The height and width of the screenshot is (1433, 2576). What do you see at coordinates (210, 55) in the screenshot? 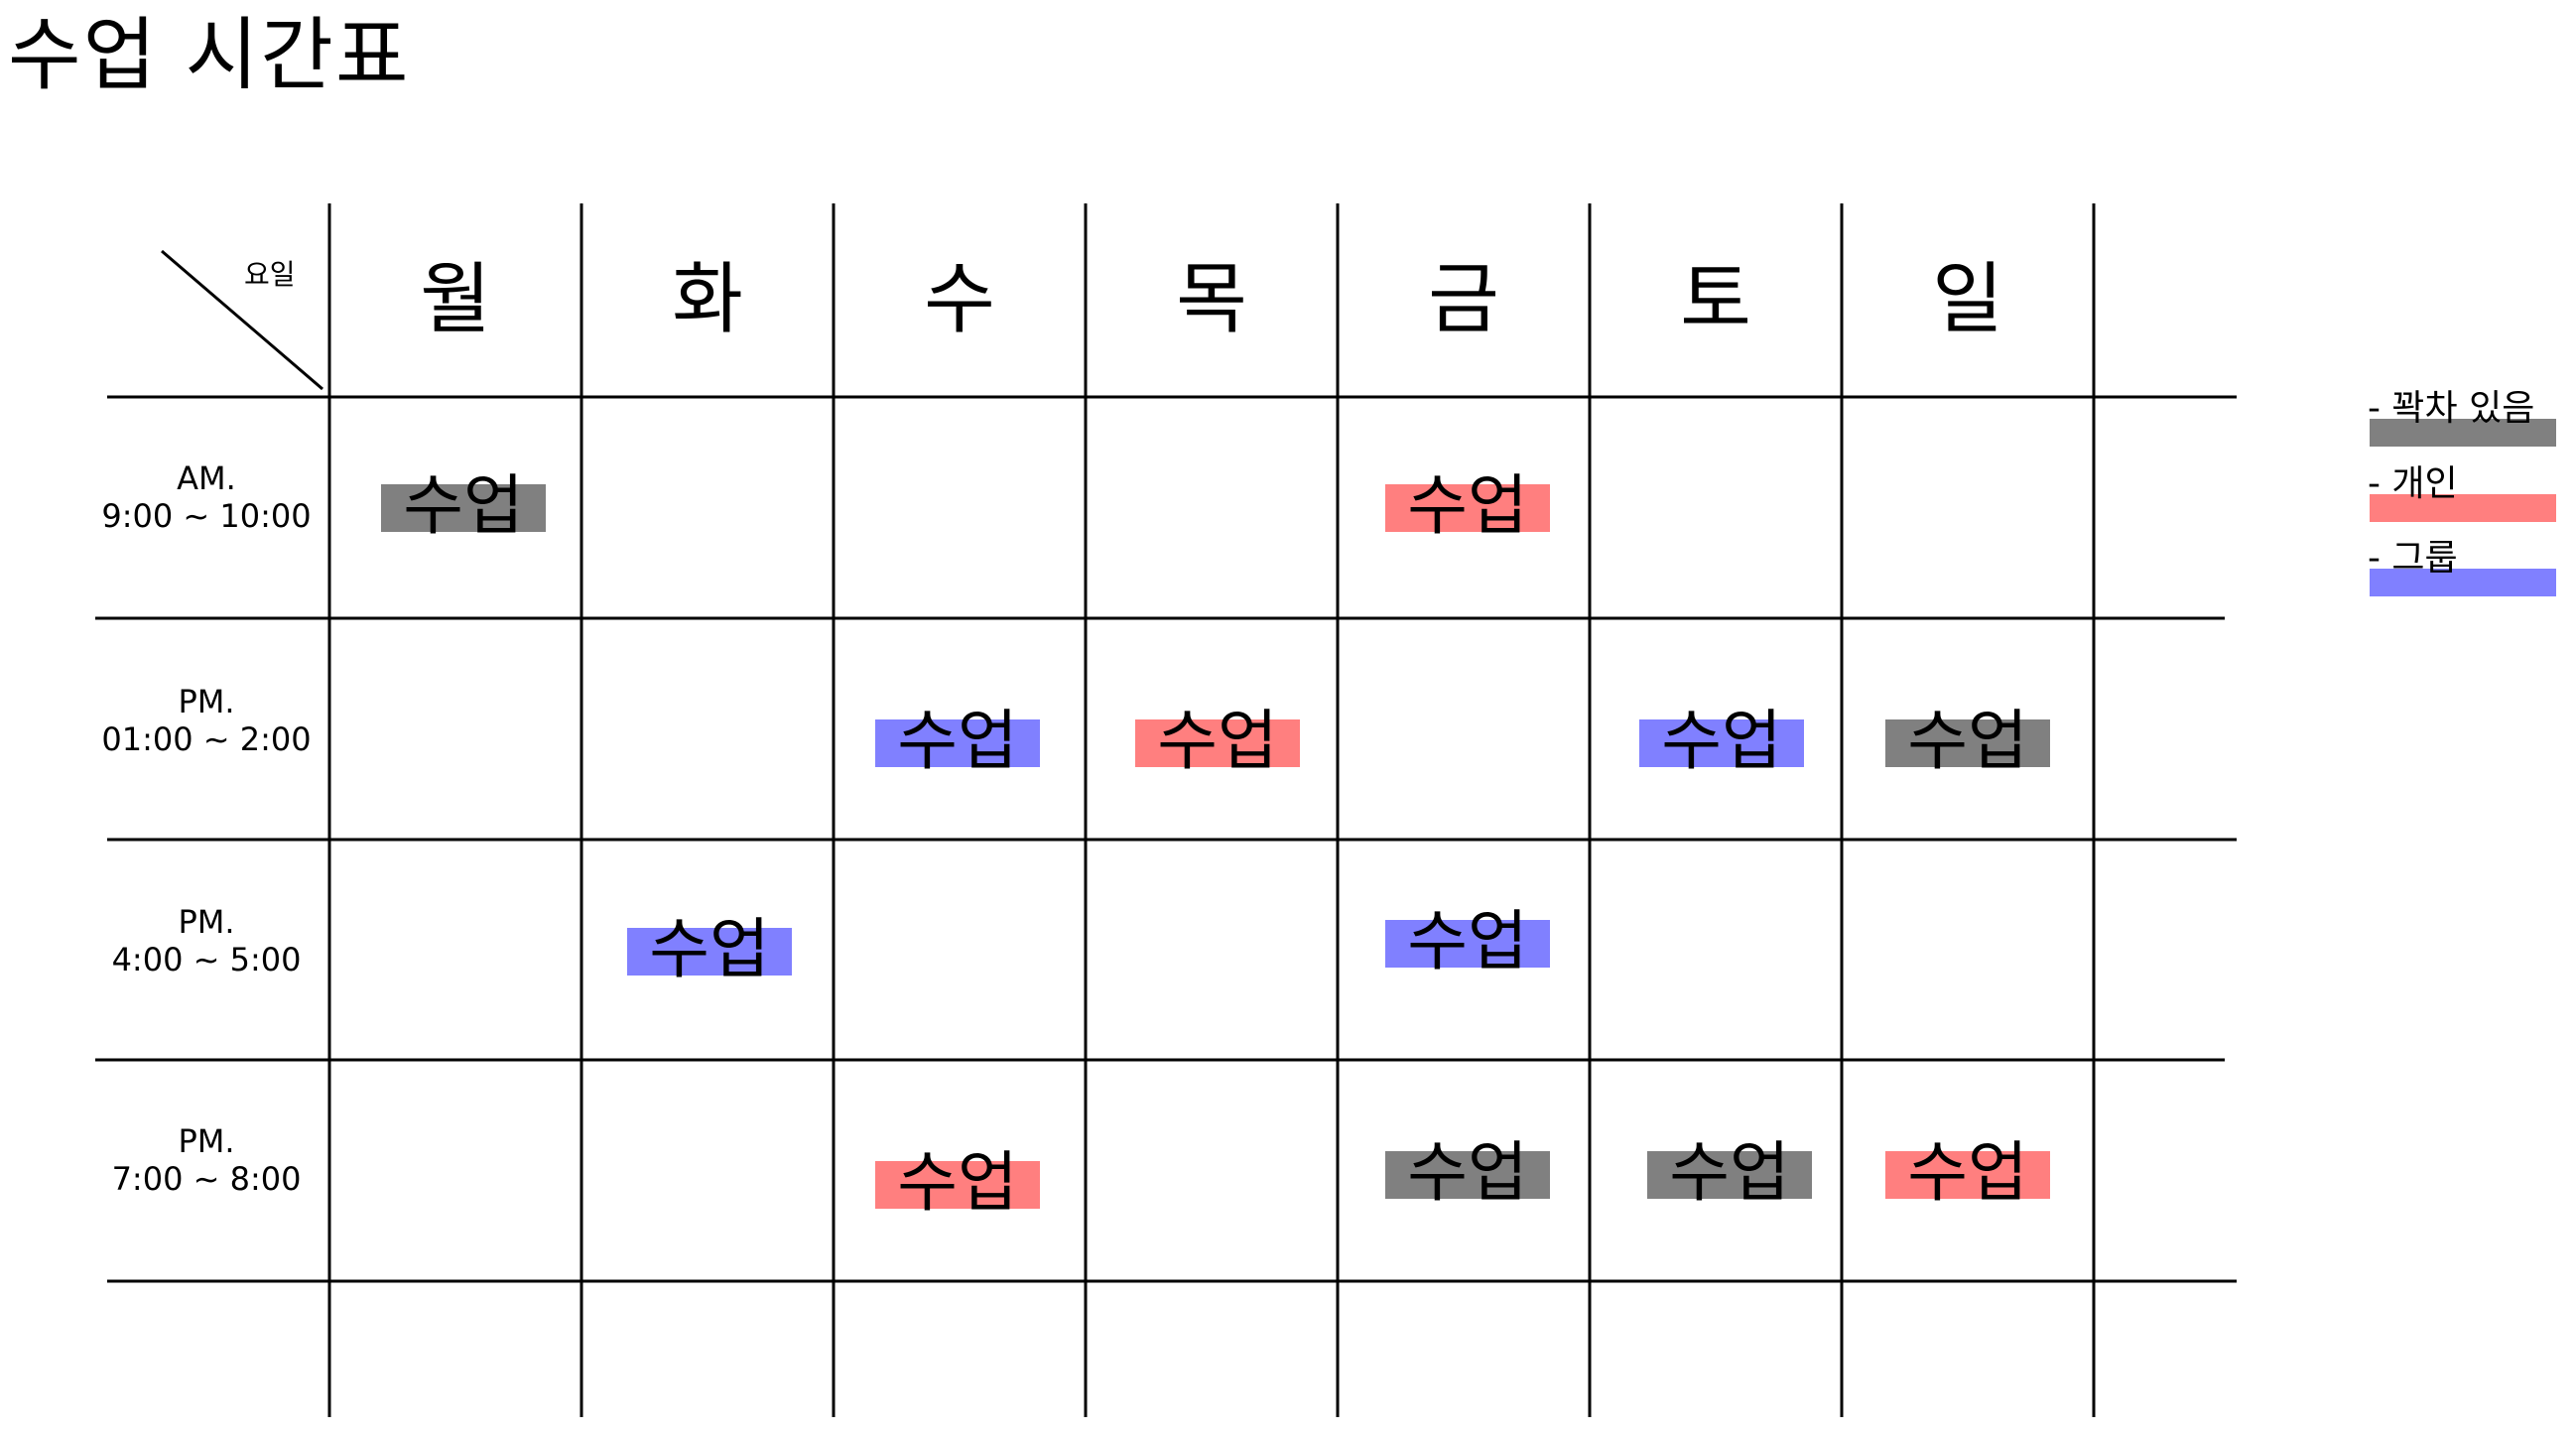
I see `page-title: 수업 시간표` at bounding box center [210, 55].